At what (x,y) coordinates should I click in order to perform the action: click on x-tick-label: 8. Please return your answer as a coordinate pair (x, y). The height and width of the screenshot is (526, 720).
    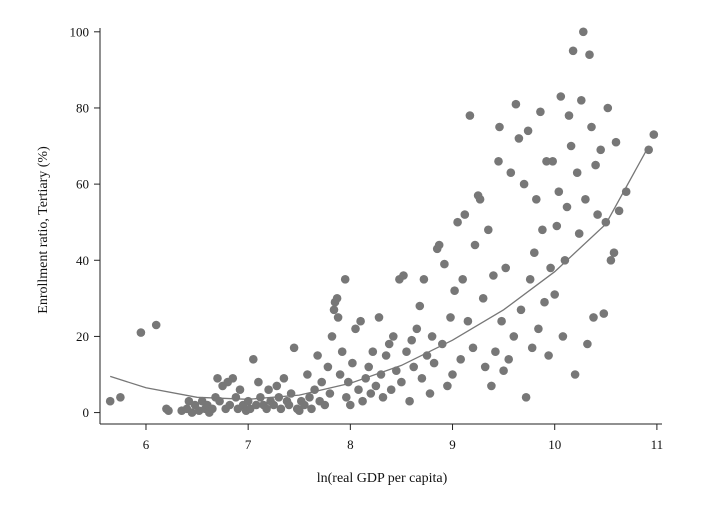
    Looking at the image, I should click on (350, 444).